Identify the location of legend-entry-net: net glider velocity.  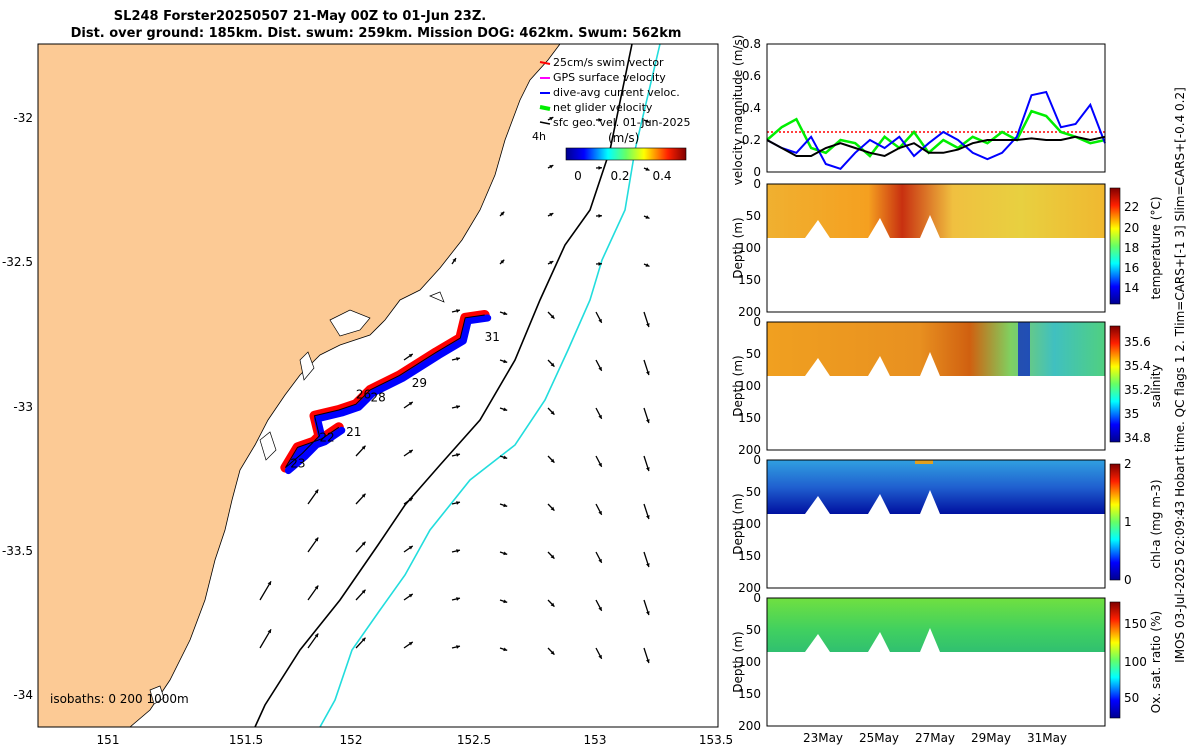
(596, 107).